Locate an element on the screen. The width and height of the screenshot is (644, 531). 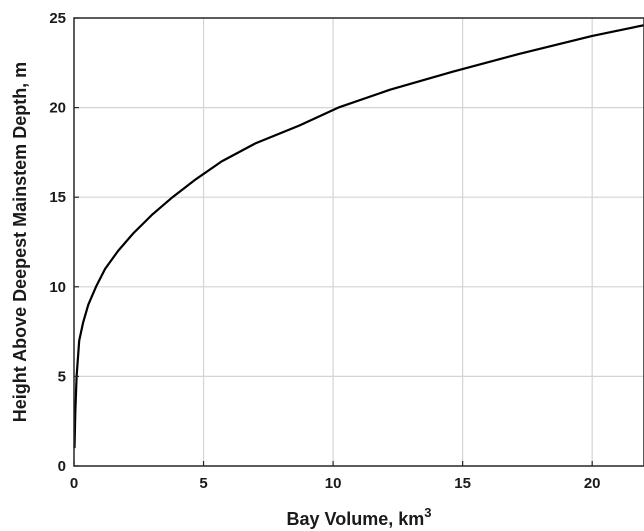
y-tick-label: 15 is located at coordinates (57, 197).